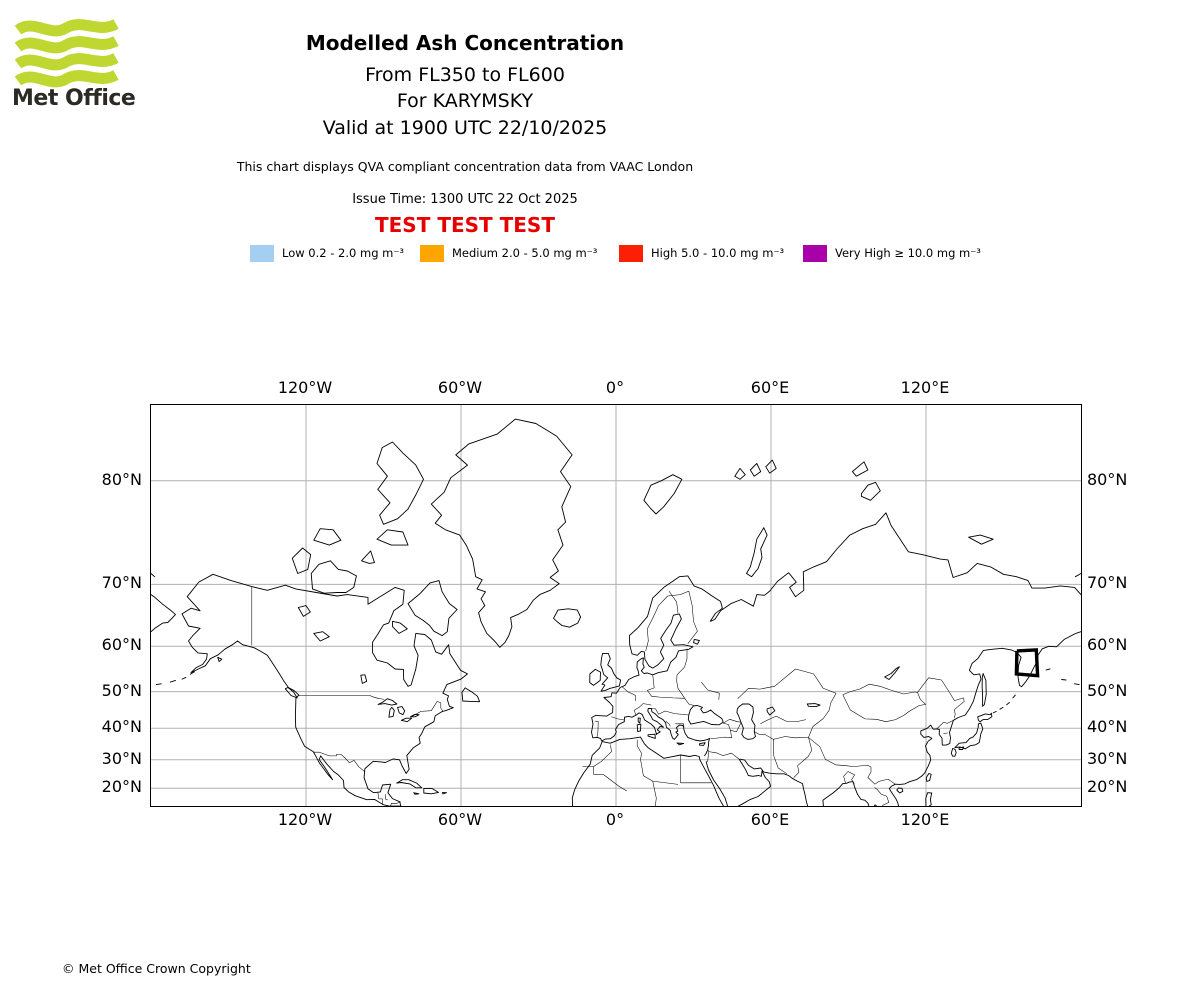 This screenshot has width=1200, height=1000. What do you see at coordinates (925, 819) in the screenshot?
I see `lon-tick-bottom: 120°E` at bounding box center [925, 819].